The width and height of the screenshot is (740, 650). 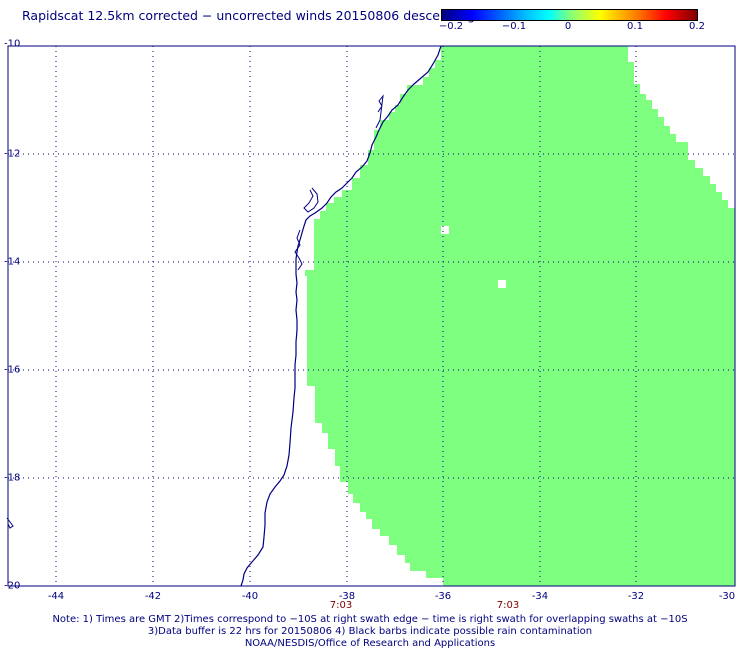 I want to click on colorbar-tick: −0.1, so click(x=514, y=26).